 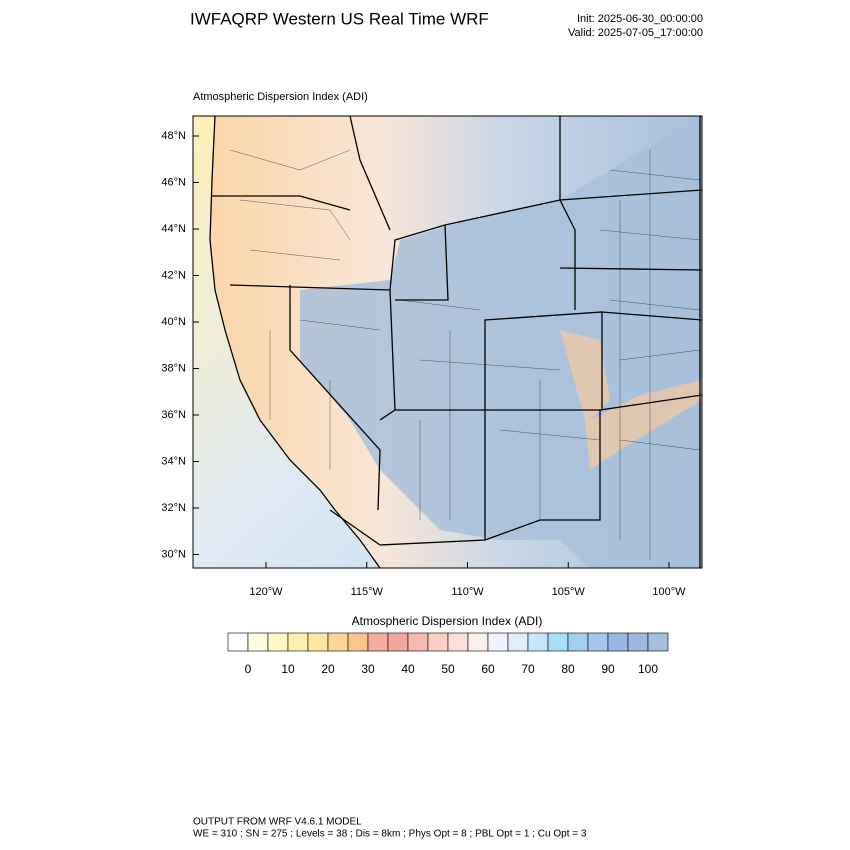 What do you see at coordinates (408, 669) in the screenshot?
I see `colorbar-tick-label: 40` at bounding box center [408, 669].